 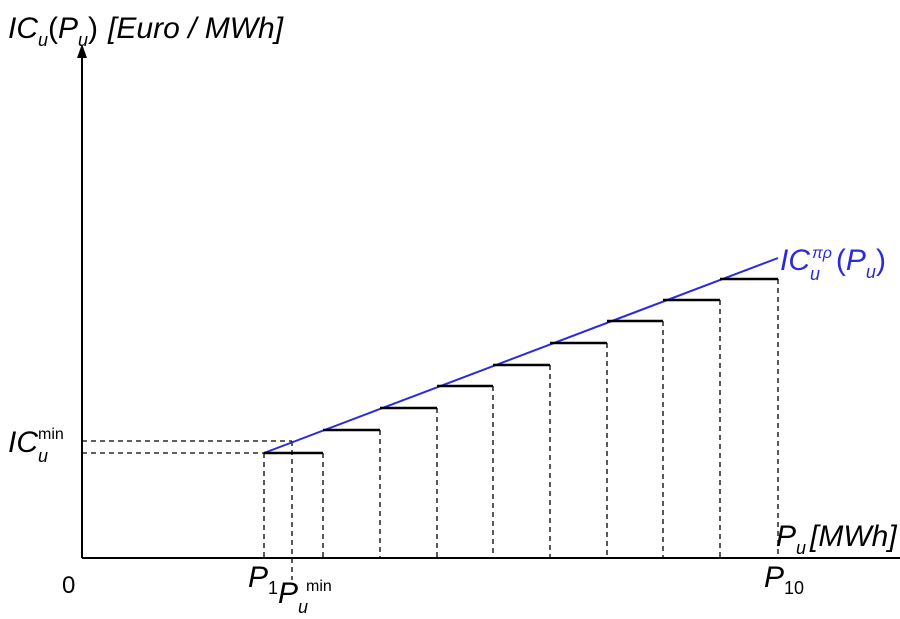 What do you see at coordinates (784, 579) in the screenshot?
I see `p10-label: P10` at bounding box center [784, 579].